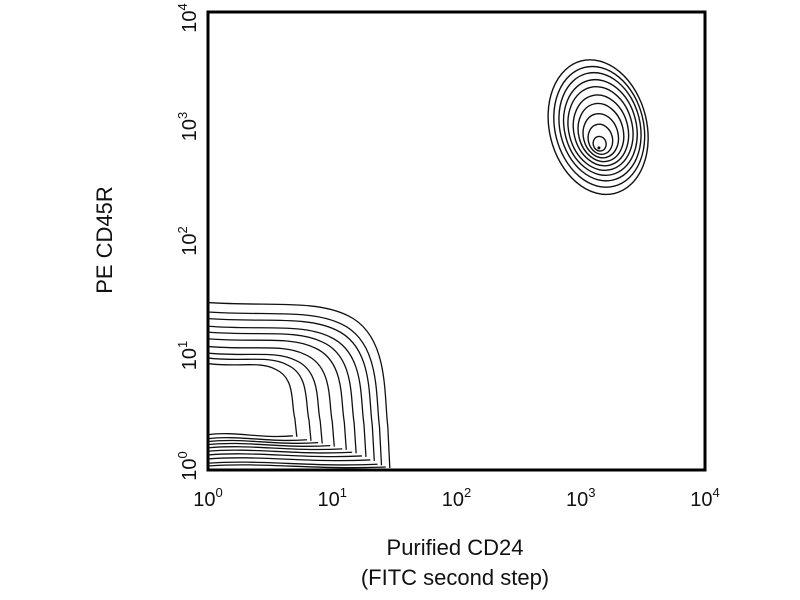 Image resolution: width=800 pixels, height=600 pixels. What do you see at coordinates (188, 17) in the screenshot?
I see `y-tick-label: 10⁴` at bounding box center [188, 17].